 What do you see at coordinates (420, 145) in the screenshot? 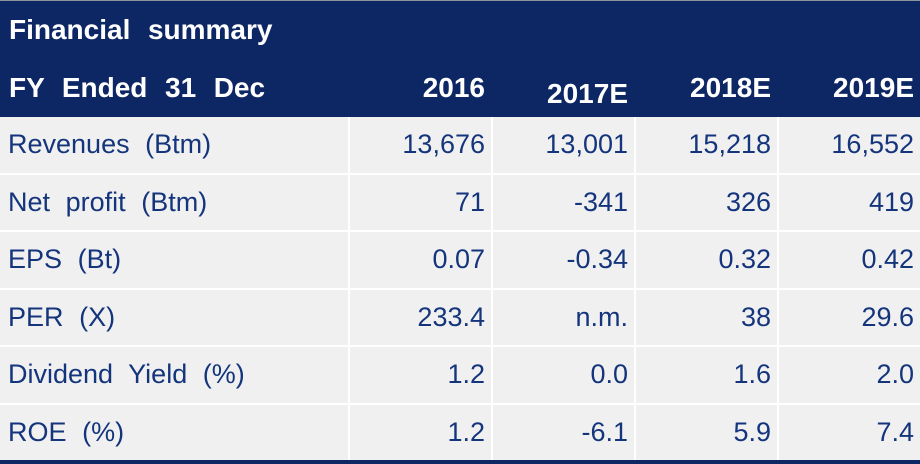
I see `cell-value: 13,676` at bounding box center [420, 145].